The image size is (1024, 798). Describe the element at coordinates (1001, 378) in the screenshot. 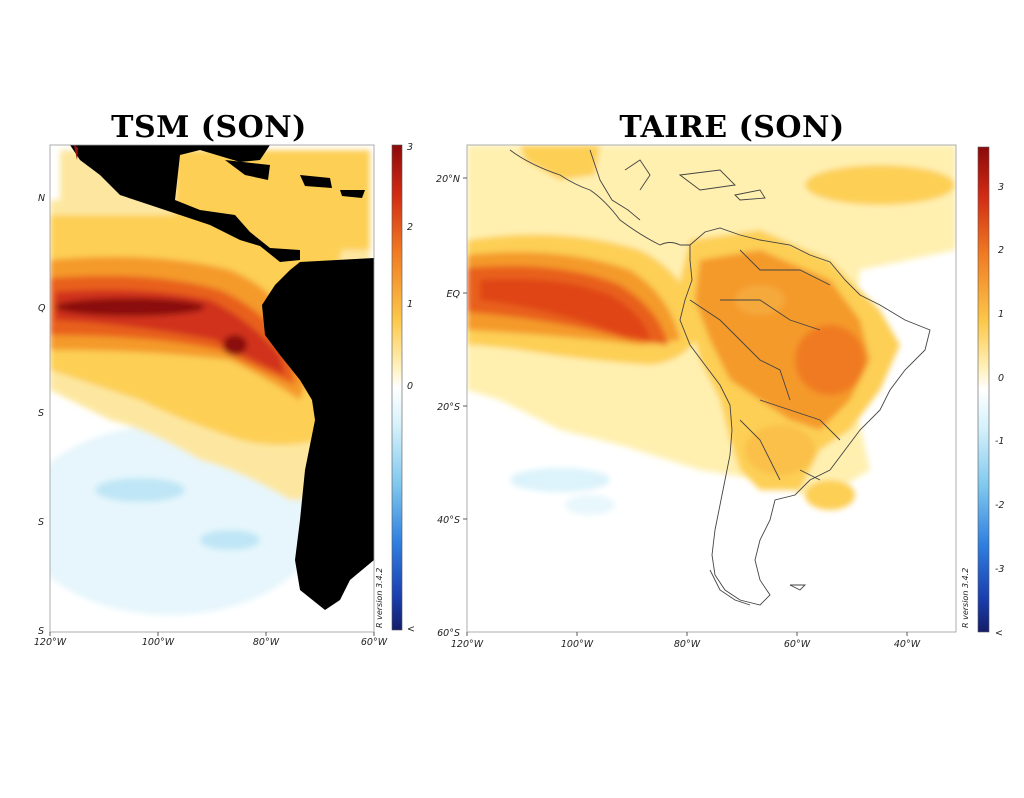

I see `taire-colorbar-label: 0` at that location.